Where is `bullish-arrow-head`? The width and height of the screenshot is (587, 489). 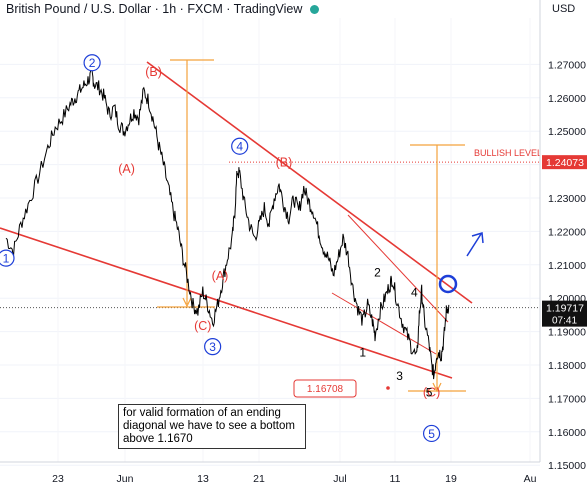
bullish-arrow-head is located at coordinates (477, 238).